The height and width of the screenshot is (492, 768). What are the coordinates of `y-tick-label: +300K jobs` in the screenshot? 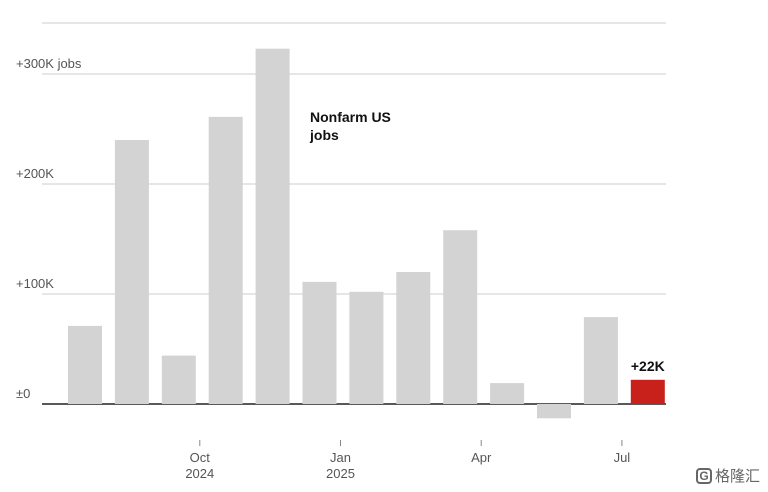 It's located at (49, 63).